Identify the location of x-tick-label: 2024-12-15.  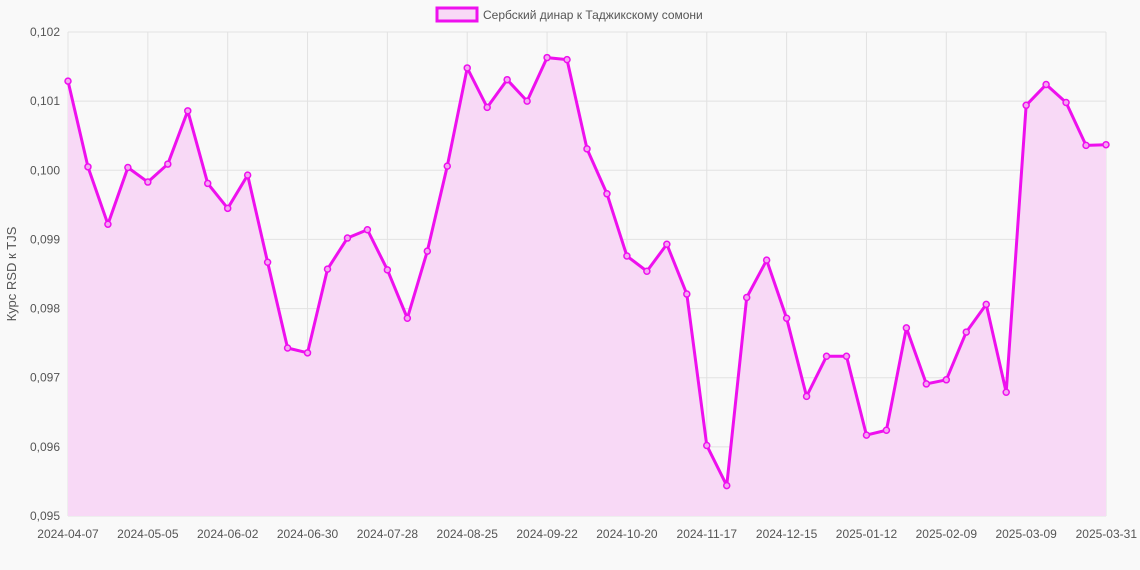
(787, 534).